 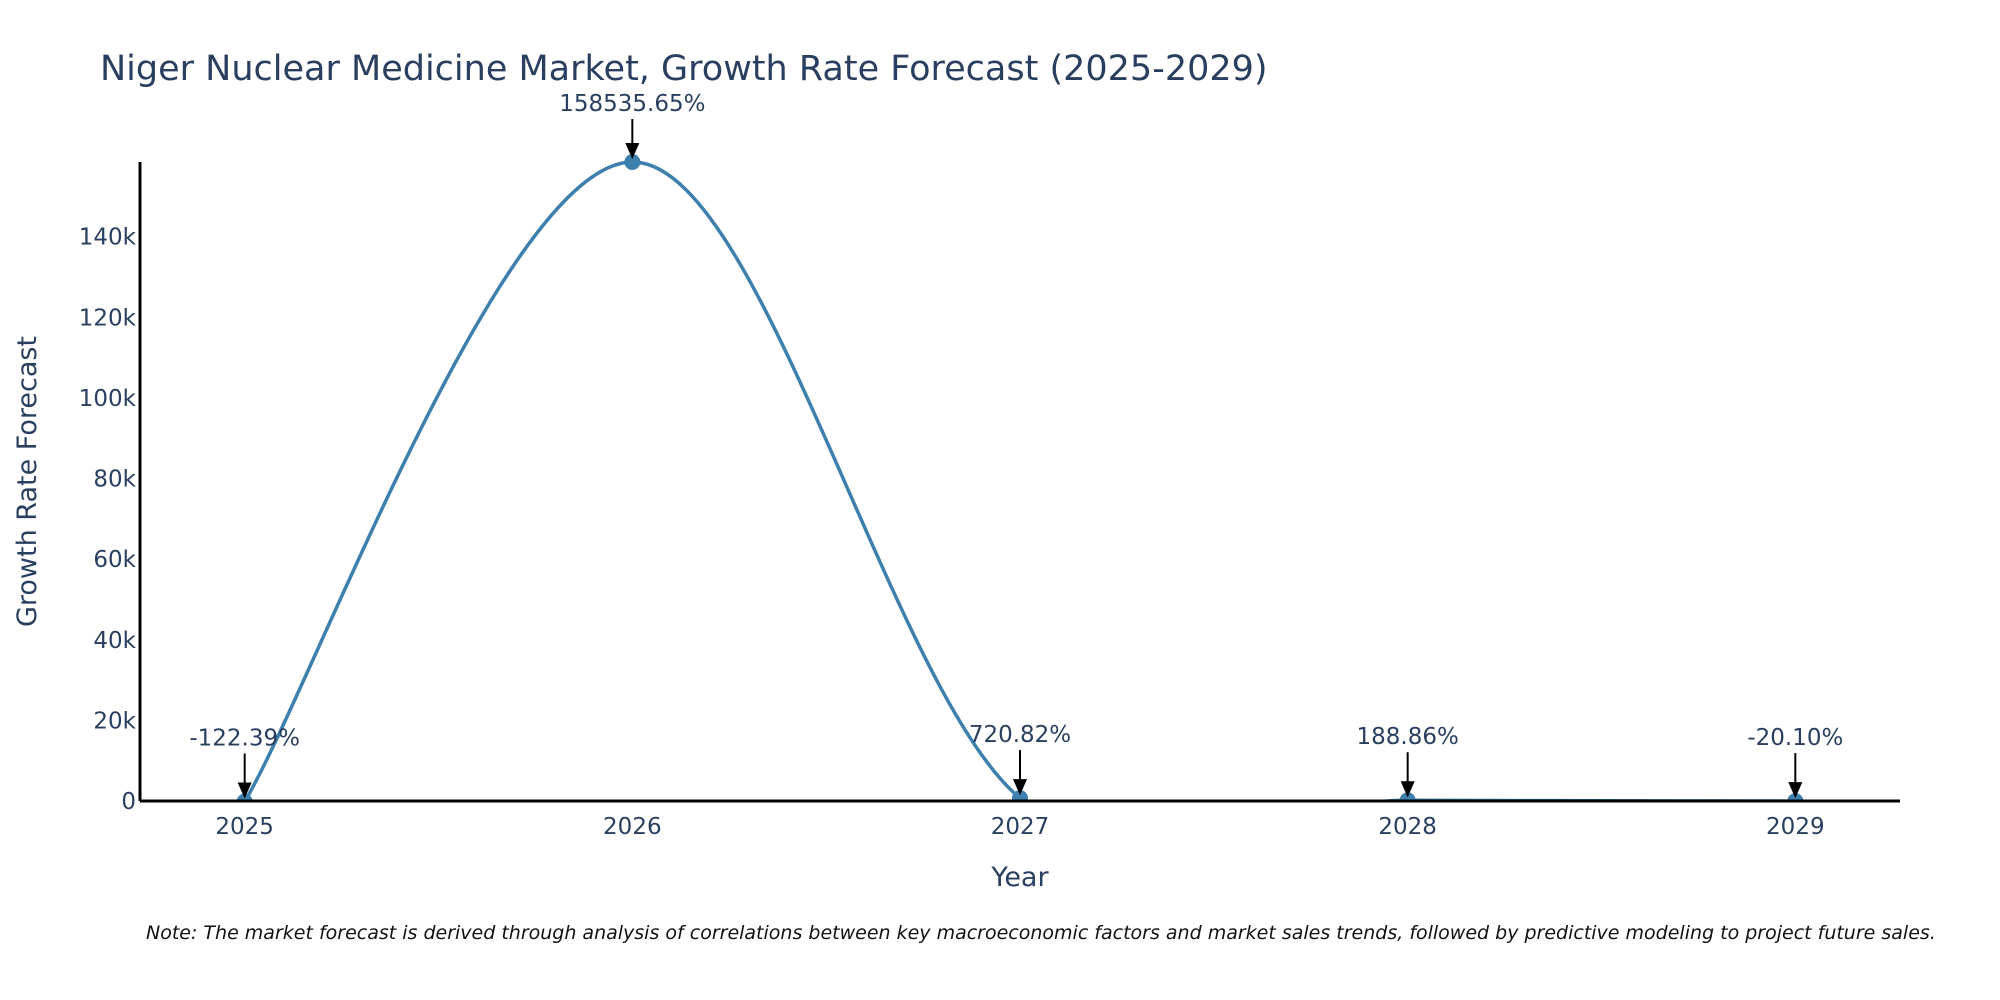 What do you see at coordinates (114, 480) in the screenshot?
I see `y-tick-label: 80k` at bounding box center [114, 480].